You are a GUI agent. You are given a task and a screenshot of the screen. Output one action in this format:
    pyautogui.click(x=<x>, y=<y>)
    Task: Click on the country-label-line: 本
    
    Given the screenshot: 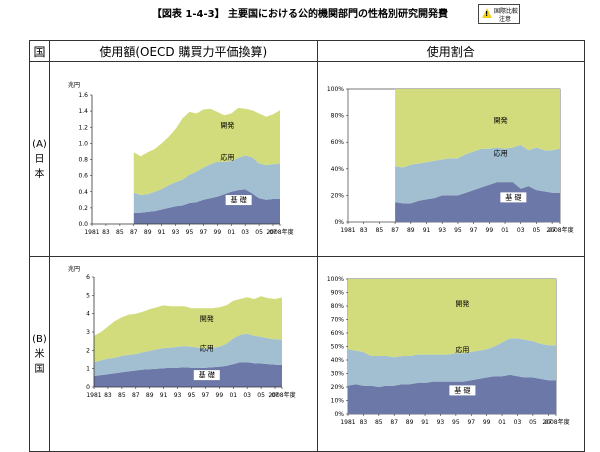 What is the action you would take?
    pyautogui.click(x=39, y=174)
    